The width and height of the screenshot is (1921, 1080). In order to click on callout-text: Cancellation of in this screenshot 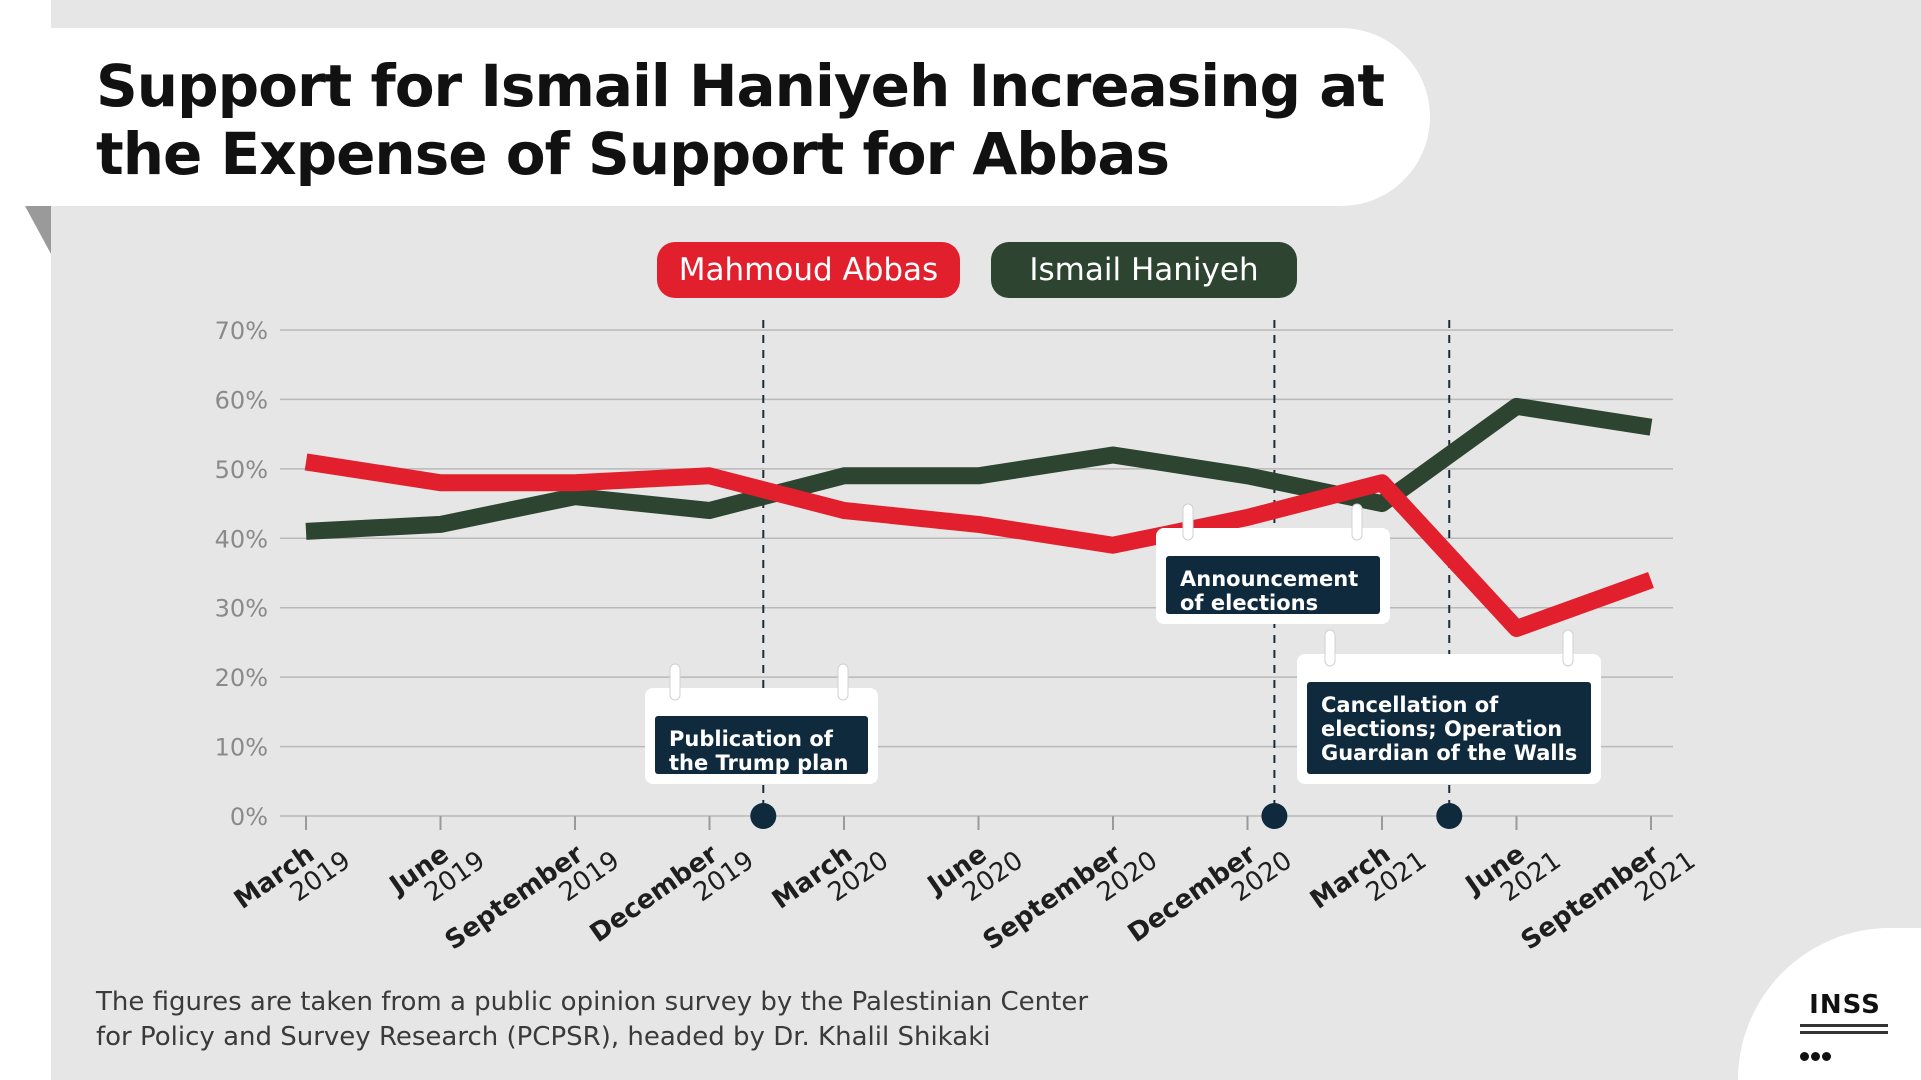, I will do `click(1410, 705)`.